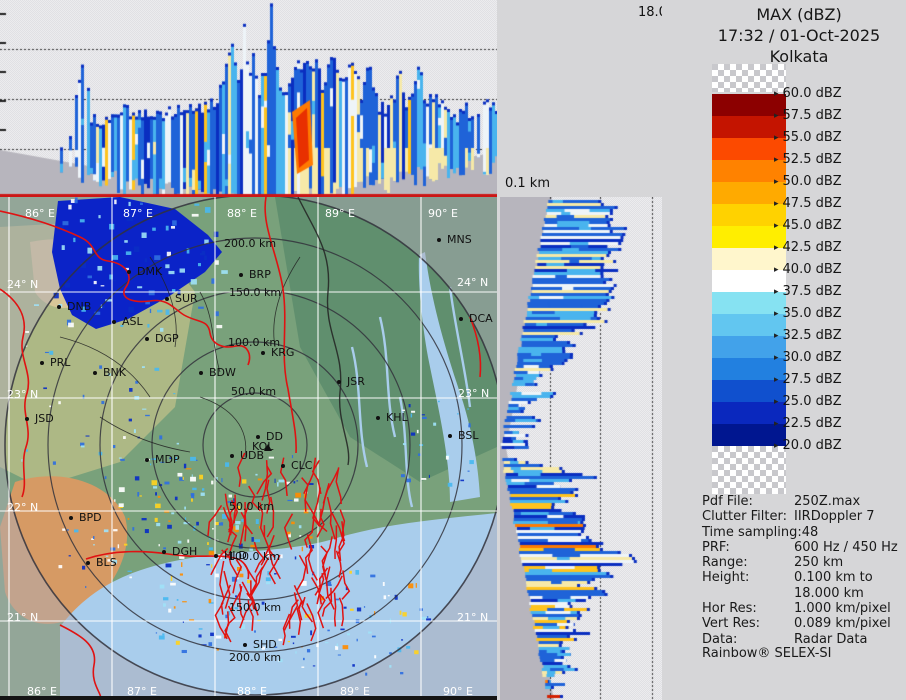 The width and height of the screenshot is (906, 700). What do you see at coordinates (808, 203) in the screenshot?
I see `legend-level-label: ▸ 47.5 dBZ` at bounding box center [808, 203].